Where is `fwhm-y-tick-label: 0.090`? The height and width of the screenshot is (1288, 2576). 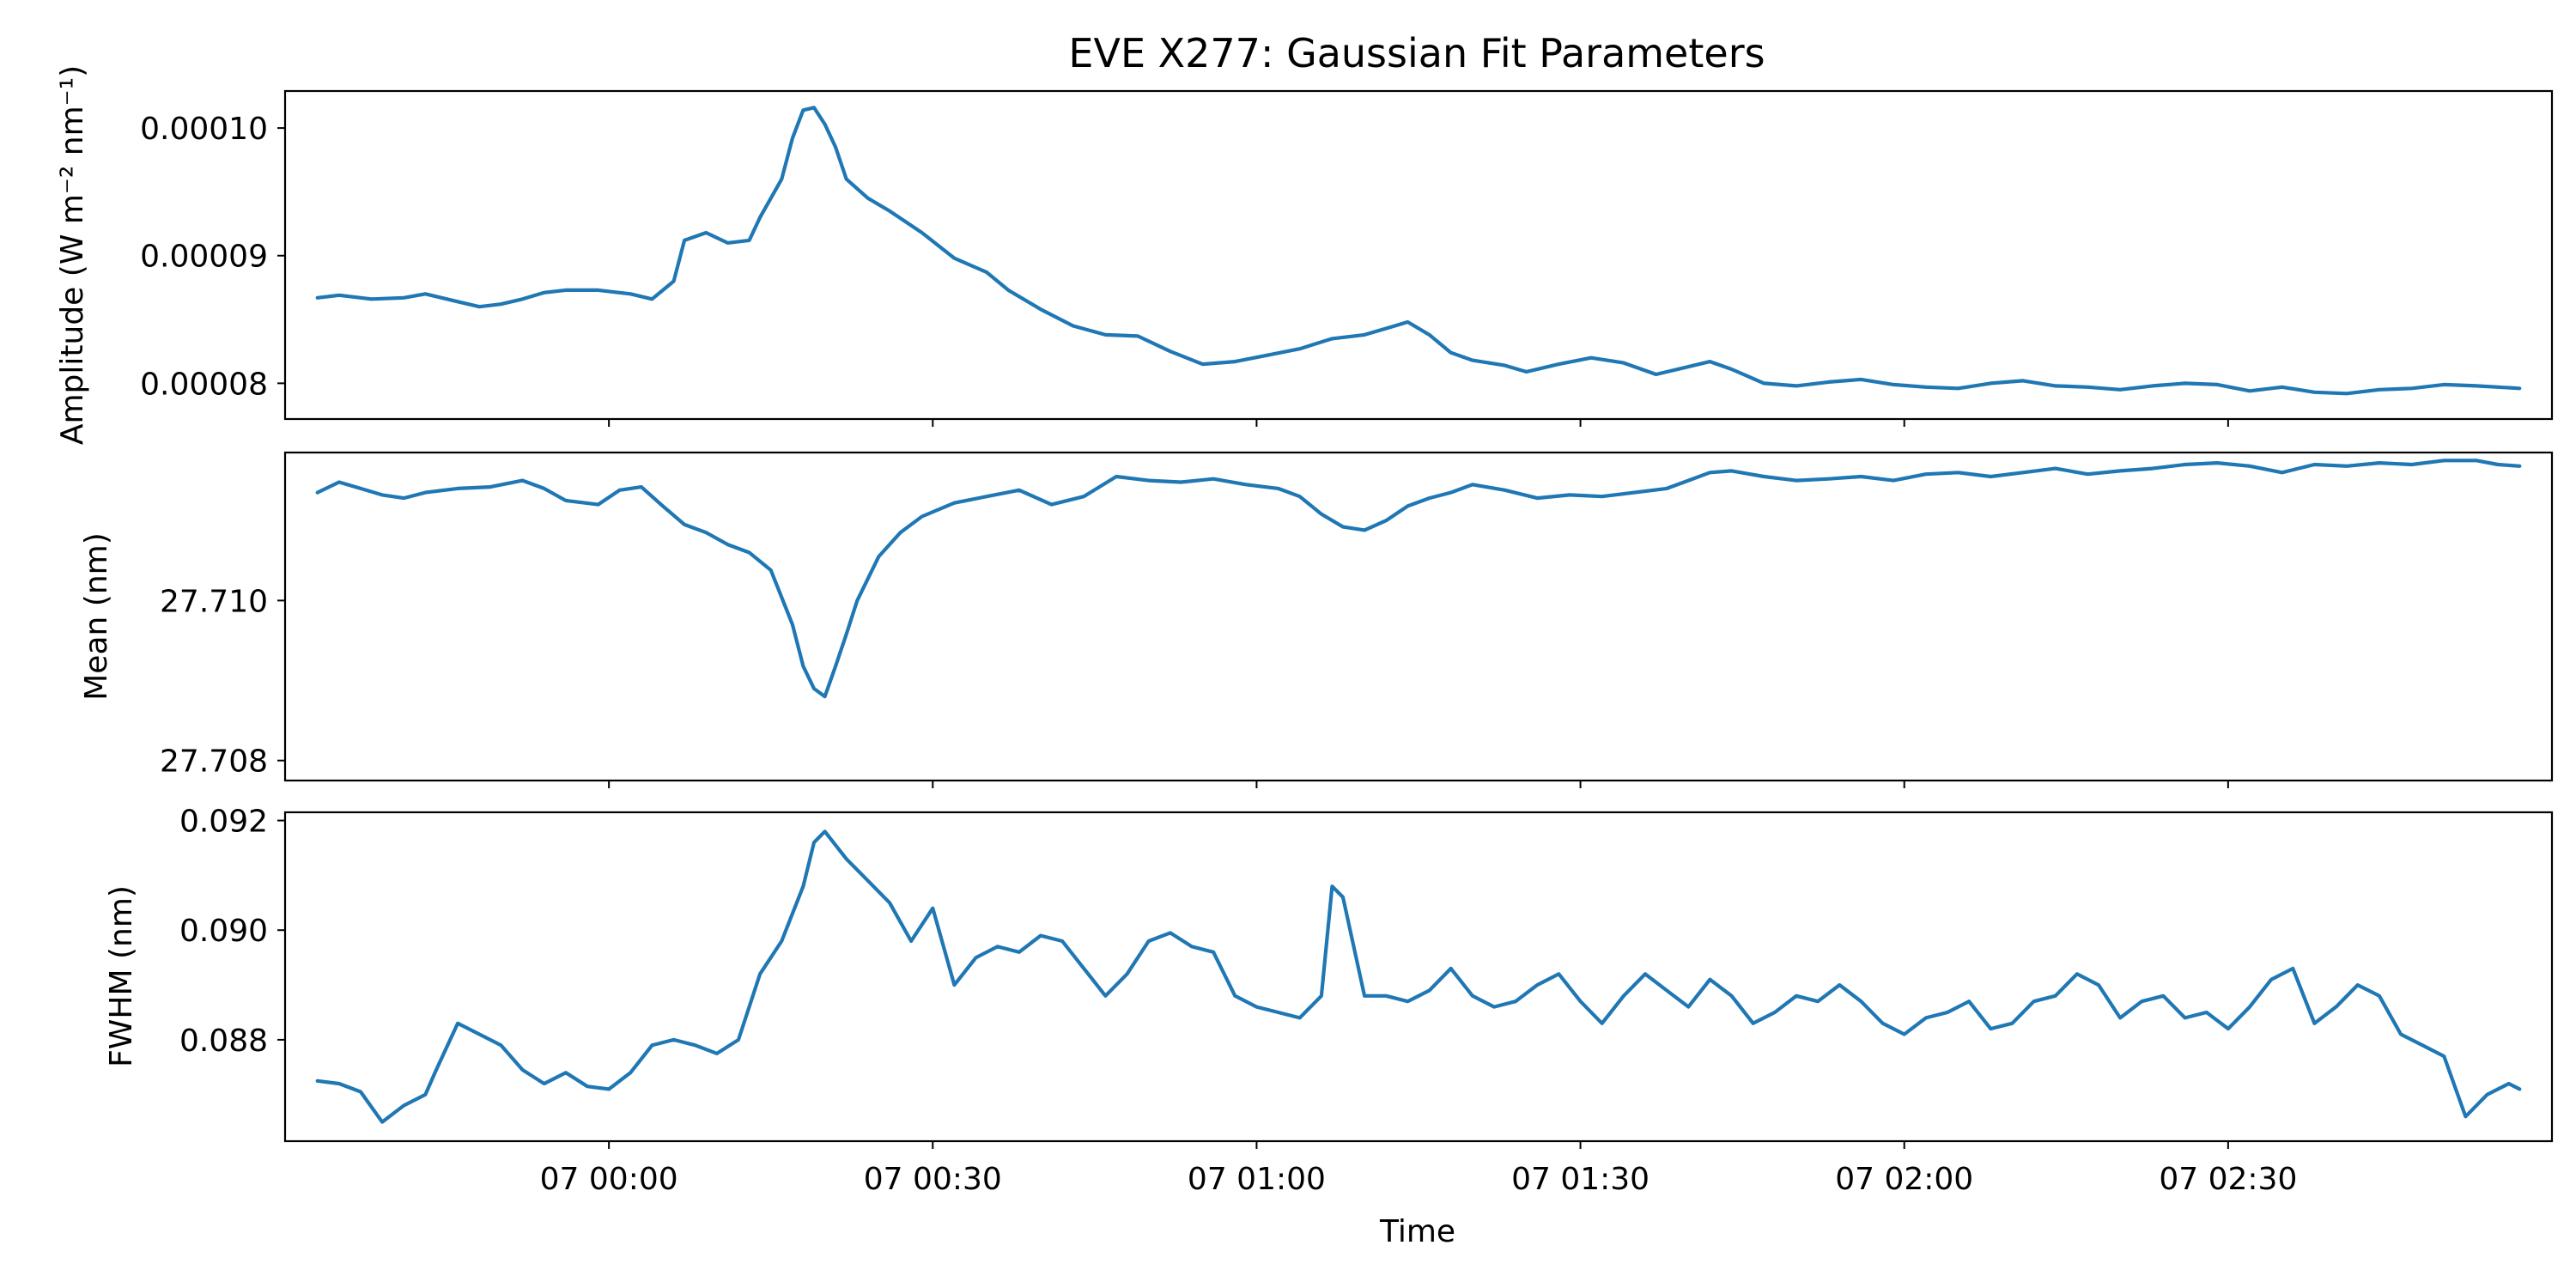 fwhm-y-tick-label: 0.090 is located at coordinates (223, 932).